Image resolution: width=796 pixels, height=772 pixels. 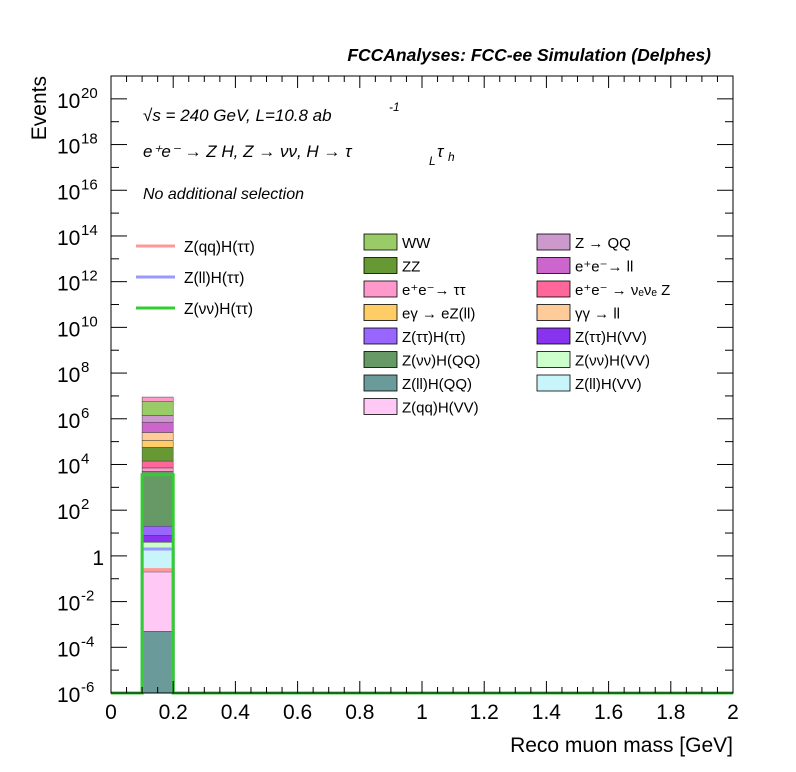 I want to click on energy-lumi-annotation: √s = 240 GeV, L=10.8 ab -1, so click(x=271, y=112).